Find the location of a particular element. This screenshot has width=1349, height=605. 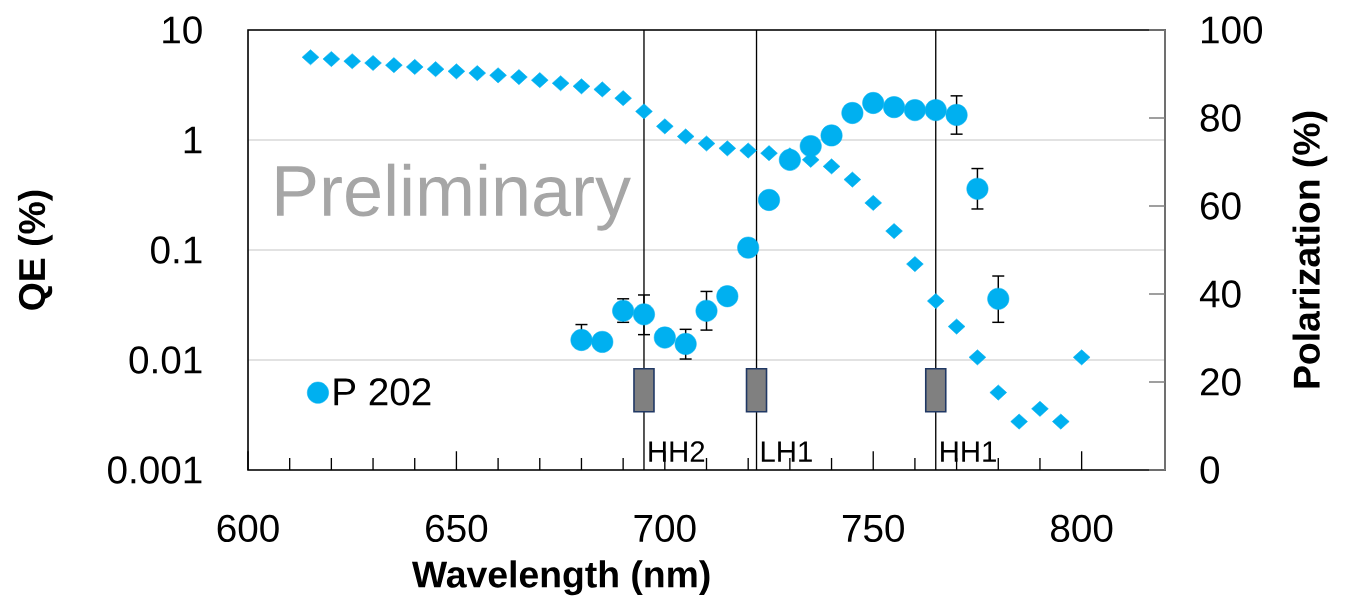

y2-tick-label: 0 is located at coordinates (1210, 470).